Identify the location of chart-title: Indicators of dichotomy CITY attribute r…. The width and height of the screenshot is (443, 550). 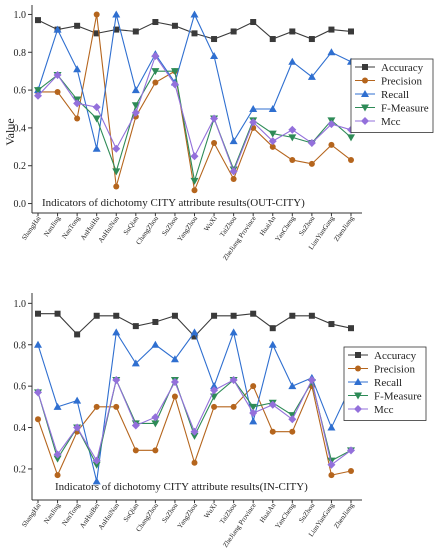
(173, 203).